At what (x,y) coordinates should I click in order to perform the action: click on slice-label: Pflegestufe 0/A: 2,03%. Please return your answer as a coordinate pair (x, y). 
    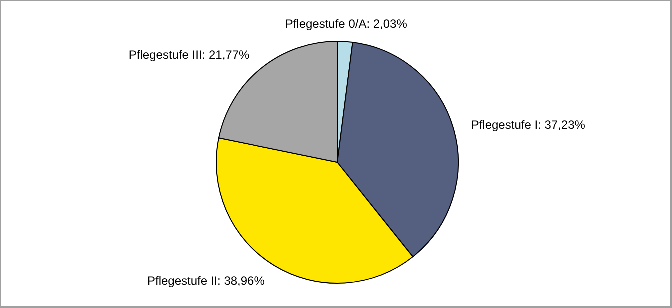
    Looking at the image, I should click on (346, 23).